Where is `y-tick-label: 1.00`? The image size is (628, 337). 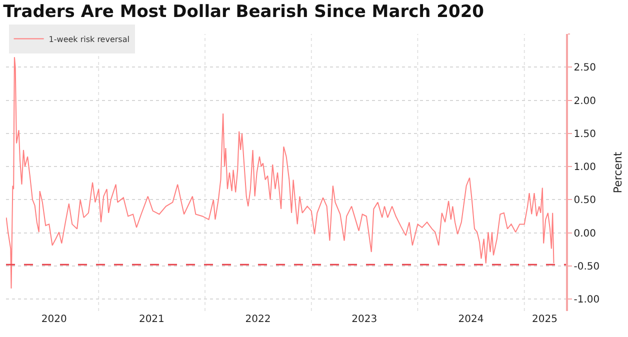
y-tick-label: 1.00 is located at coordinates (585, 168).